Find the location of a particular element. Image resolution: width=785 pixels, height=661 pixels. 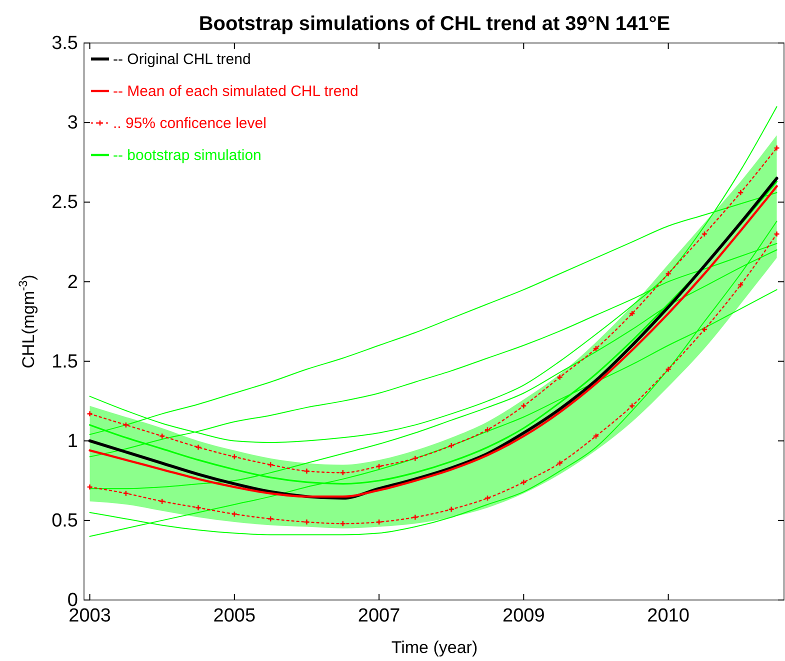

x-tick-label: 2010 is located at coordinates (668, 615).